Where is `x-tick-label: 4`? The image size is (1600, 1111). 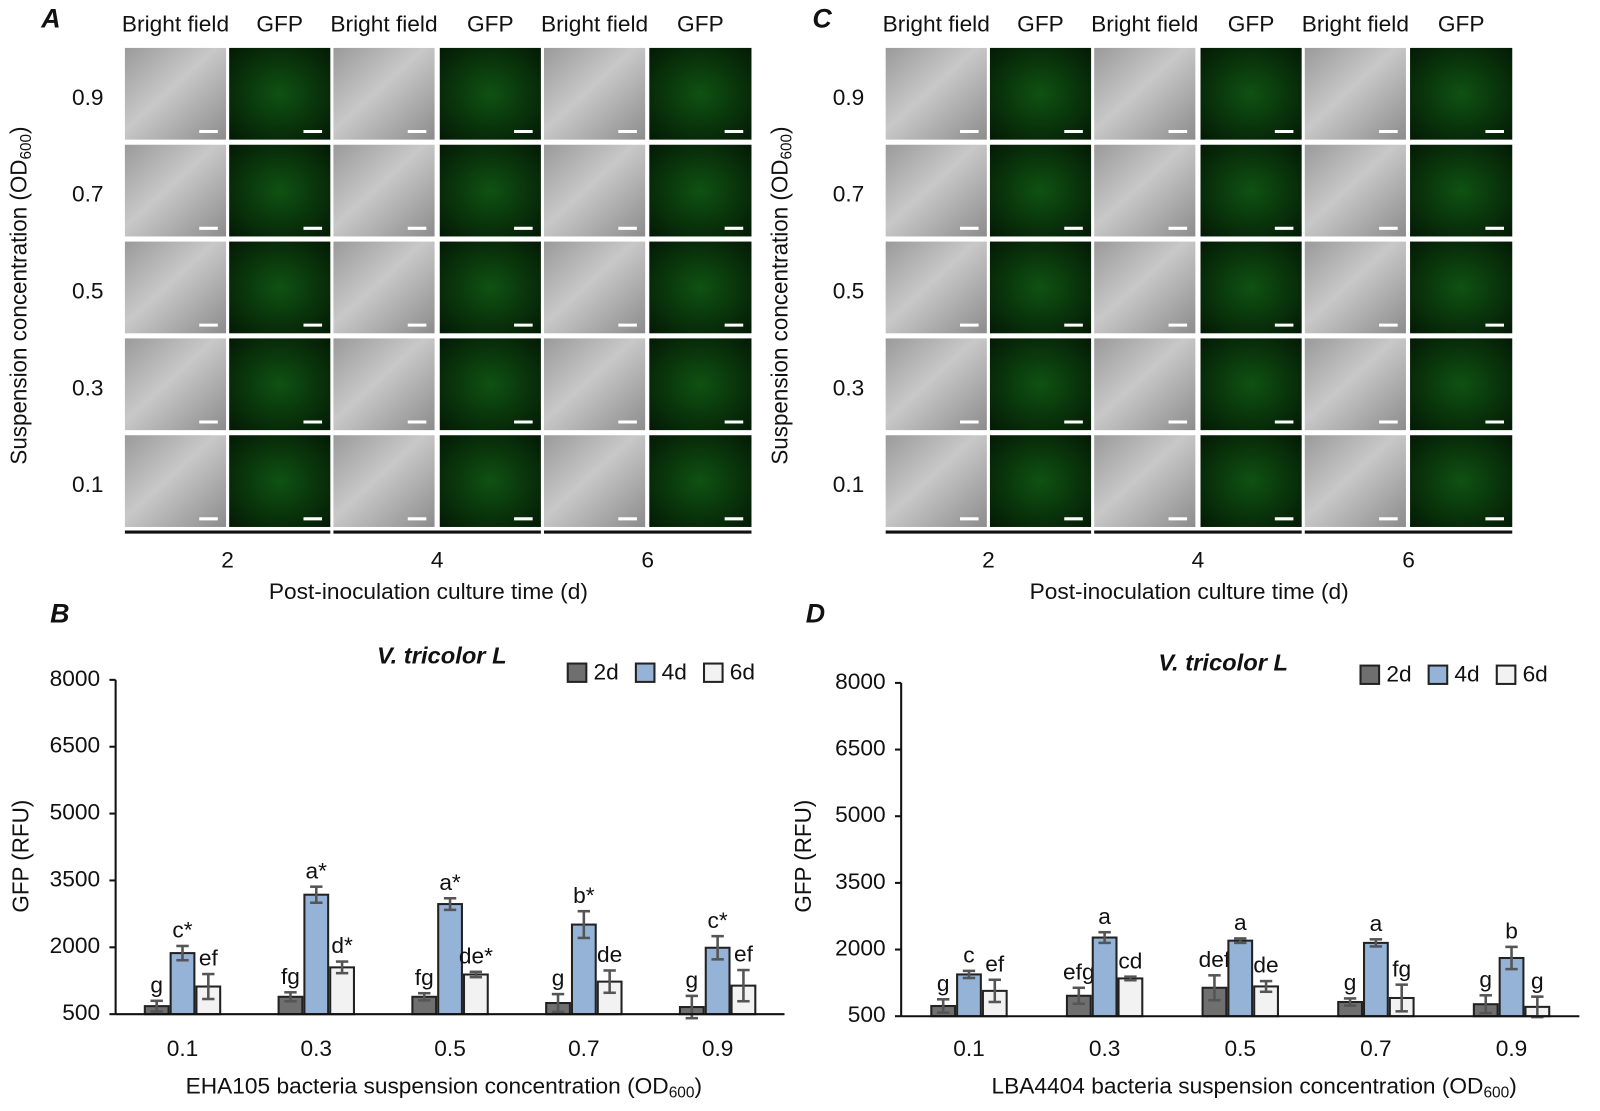
x-tick-label: 4 is located at coordinates (1198, 560).